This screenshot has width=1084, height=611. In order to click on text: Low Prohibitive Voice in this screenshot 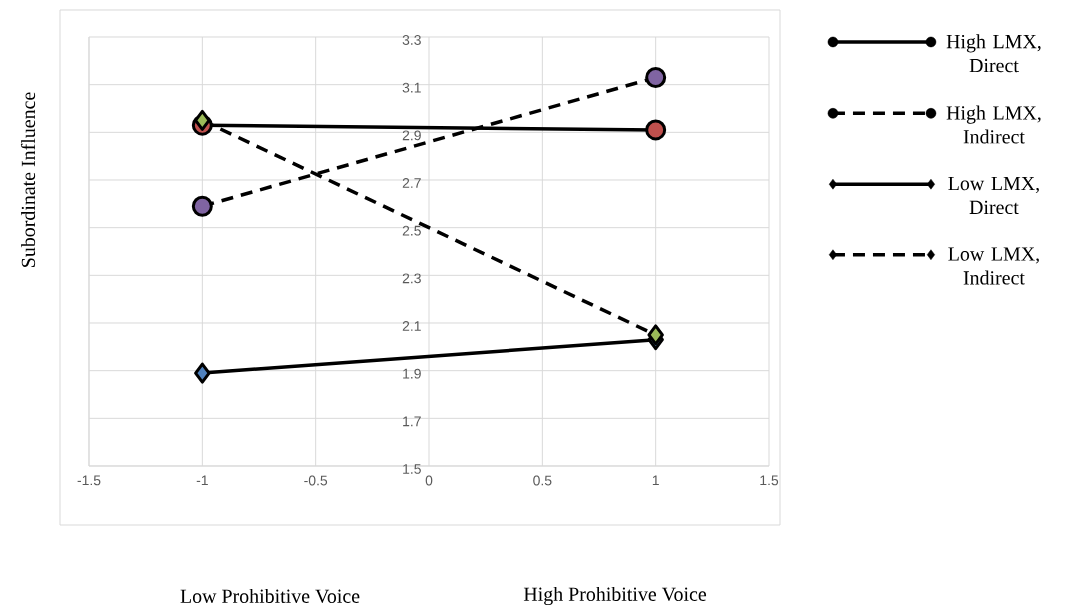, I will do `click(270, 596)`.